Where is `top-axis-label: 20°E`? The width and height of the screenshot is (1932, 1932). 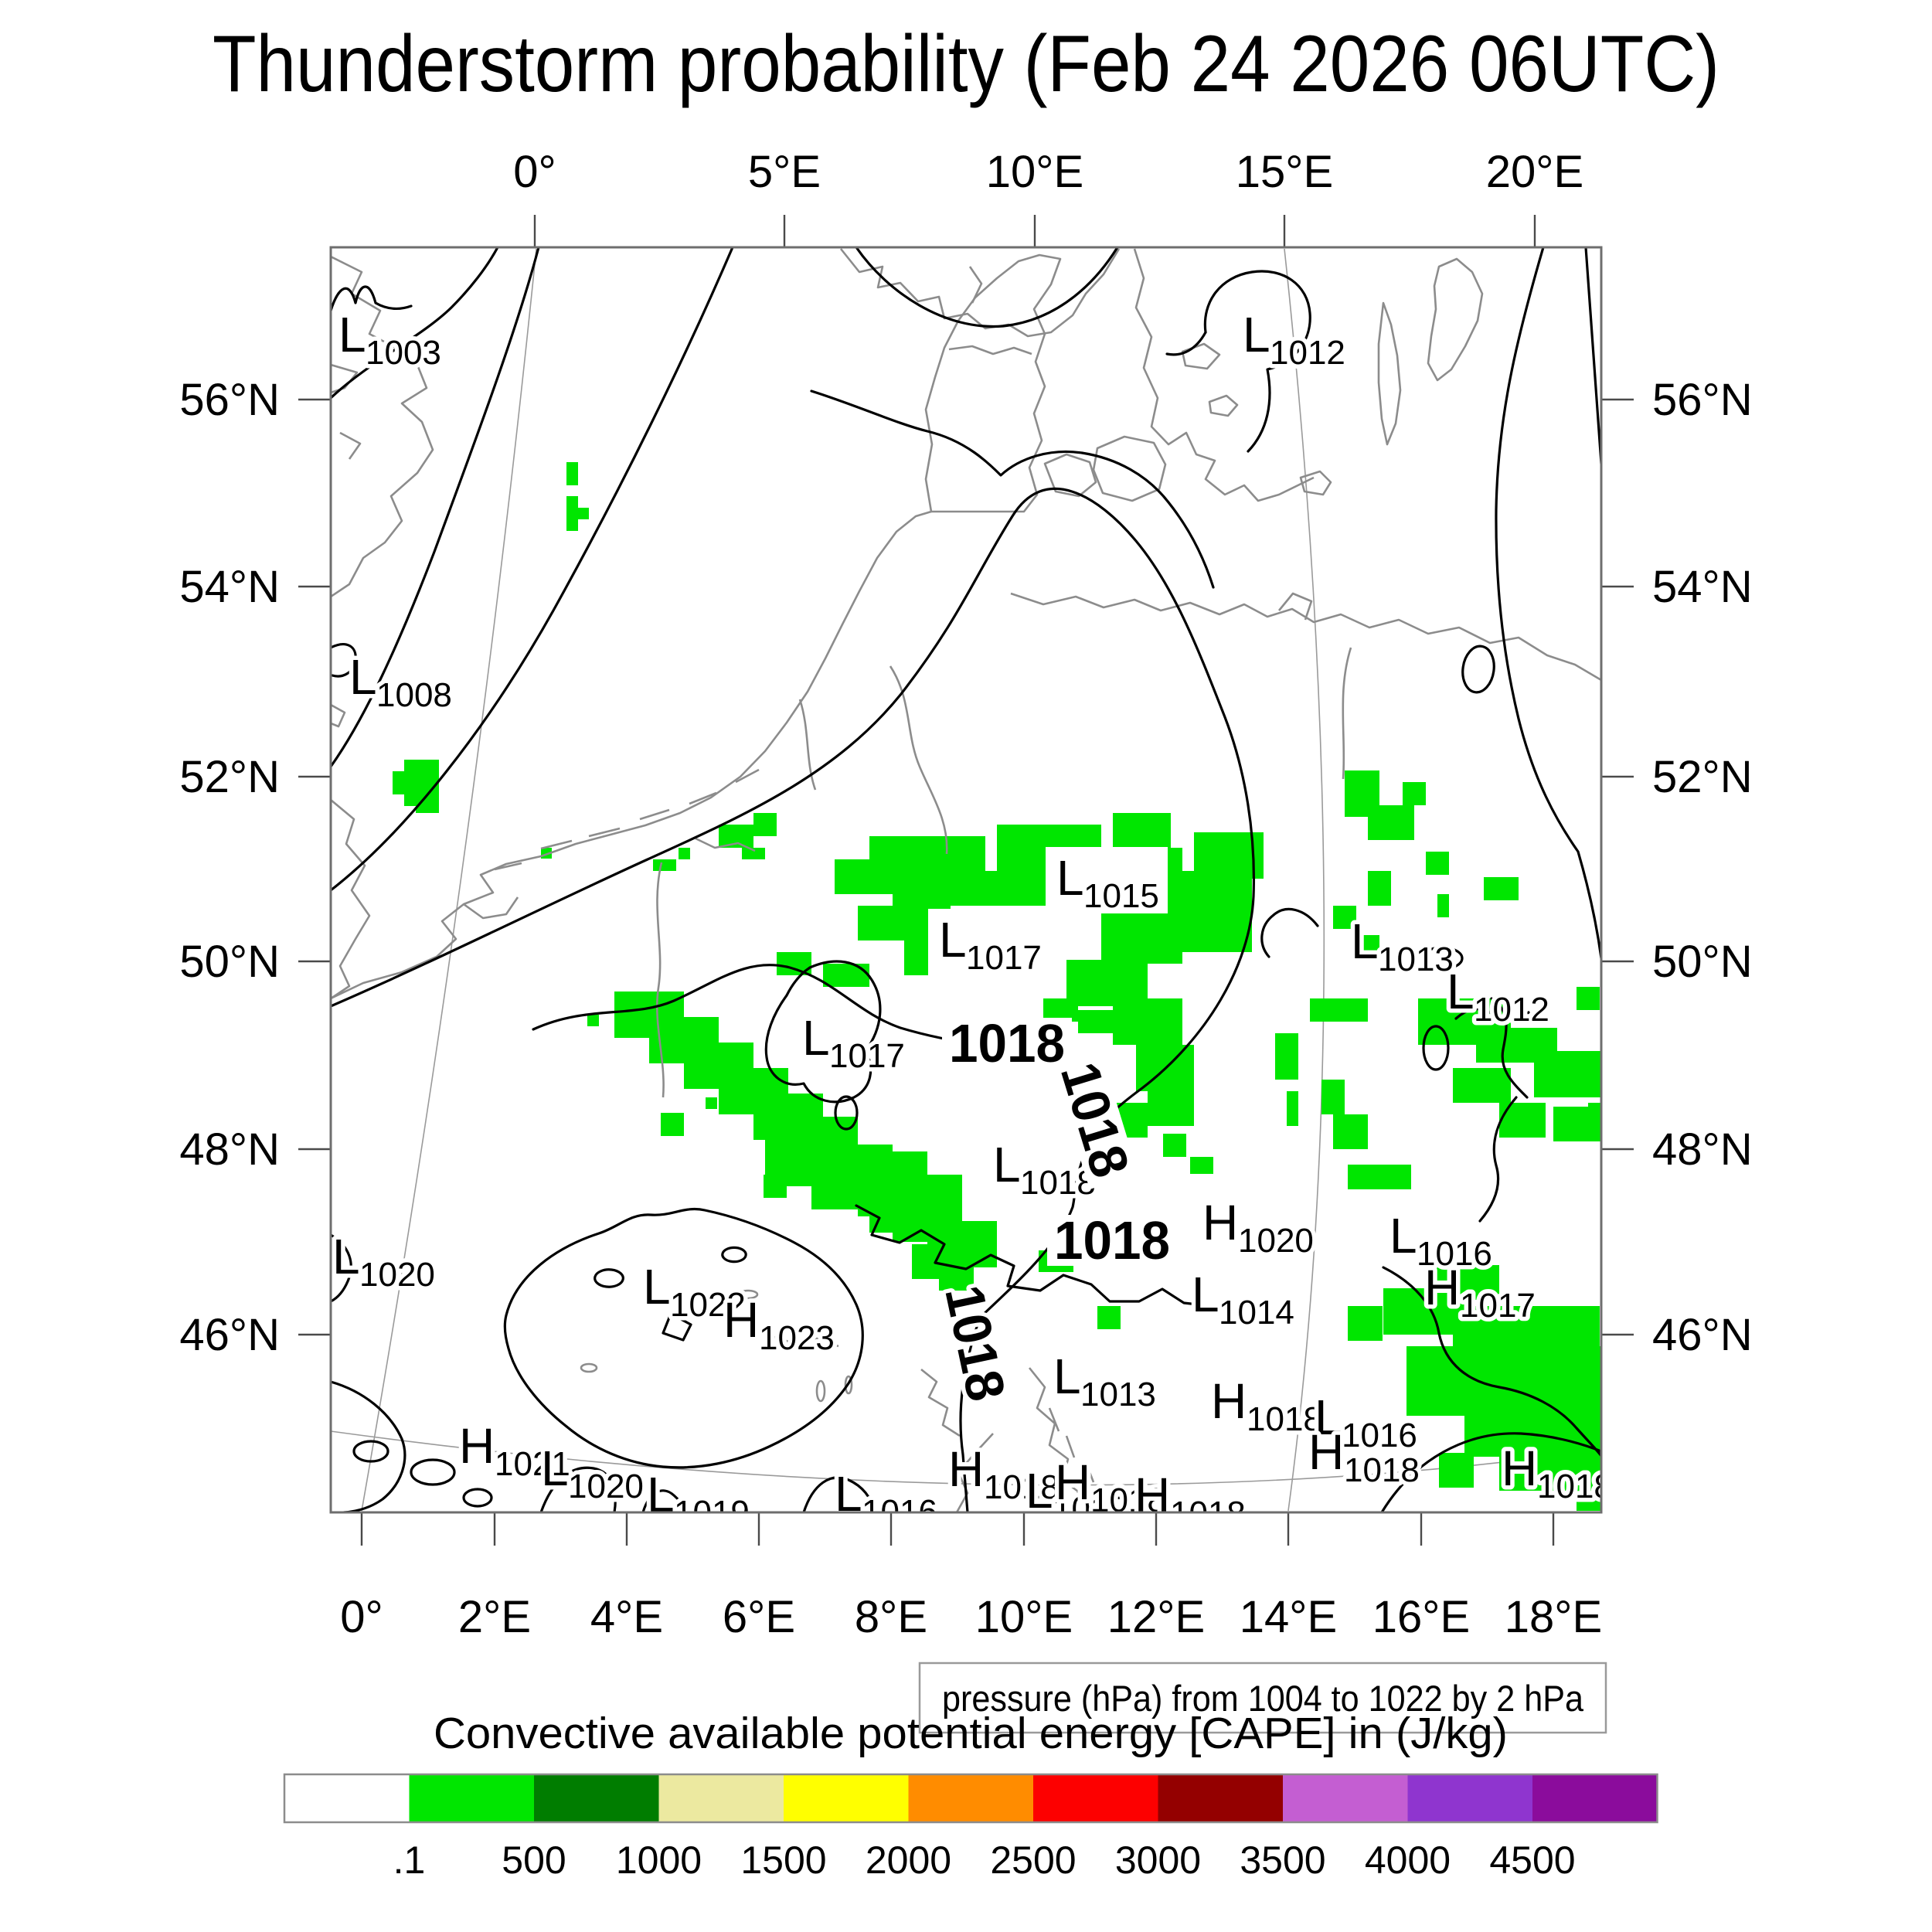
top-axis-label: 20°E is located at coordinates (1534, 172).